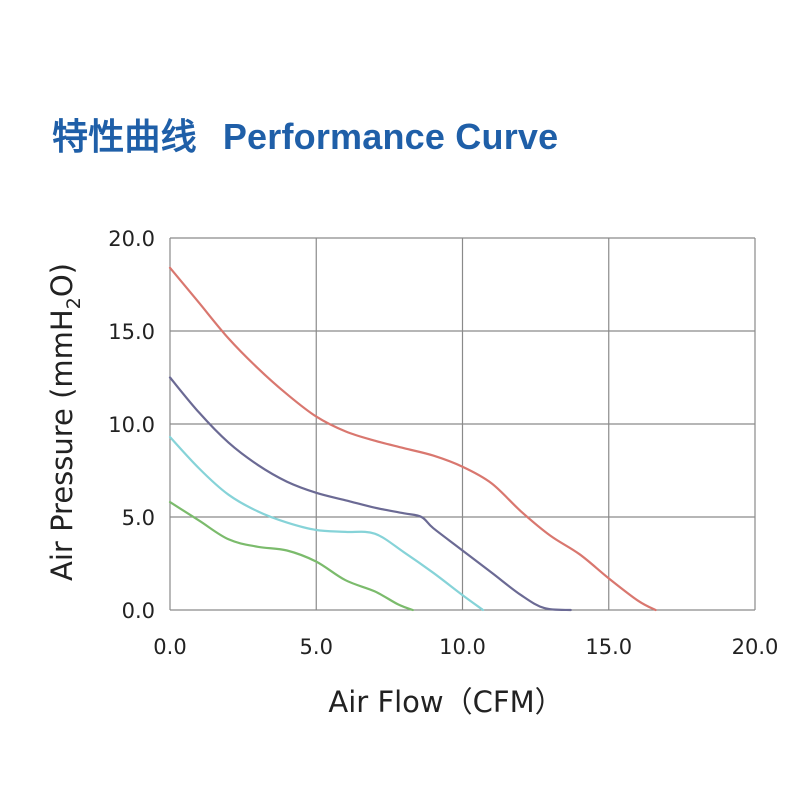 Image resolution: width=800 pixels, height=800 pixels. I want to click on chart-title-cn: 特性曲线, so click(124, 136).